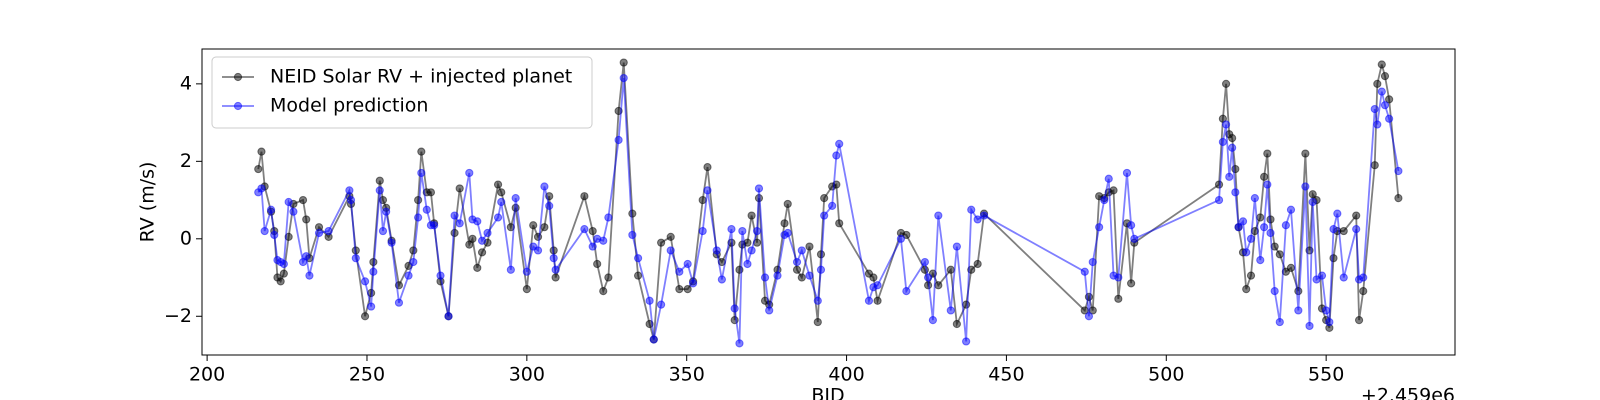 Image resolution: width=1600 pixels, height=400 pixels. I want to click on y-tick-label: 2, so click(186, 161).